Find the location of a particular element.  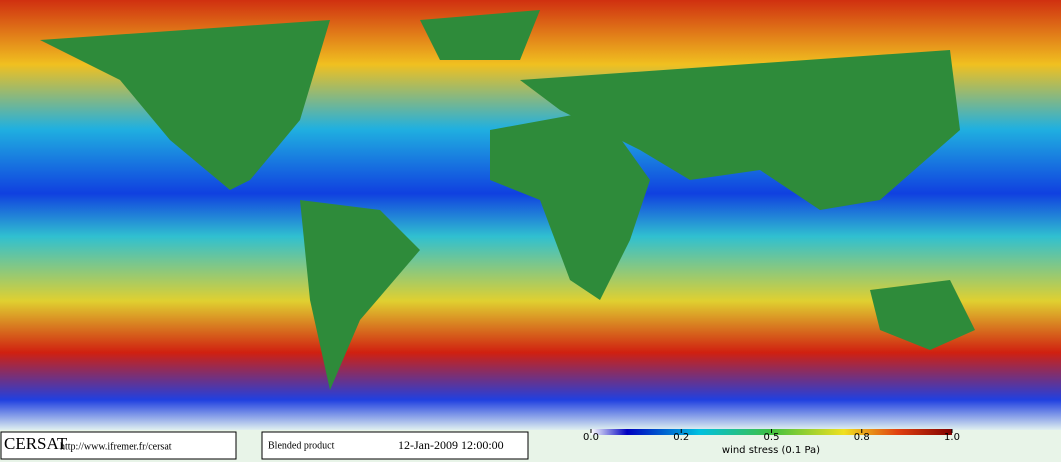

colorbar-tick-label: 0.2 is located at coordinates (681, 437).